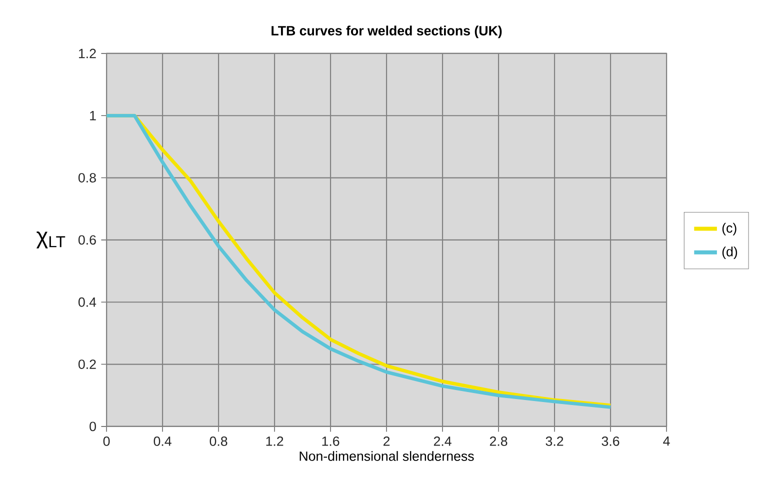 Image resolution: width=781 pixels, height=491 pixels. What do you see at coordinates (499, 441) in the screenshot?
I see `x-tick-label: 2.8` at bounding box center [499, 441].